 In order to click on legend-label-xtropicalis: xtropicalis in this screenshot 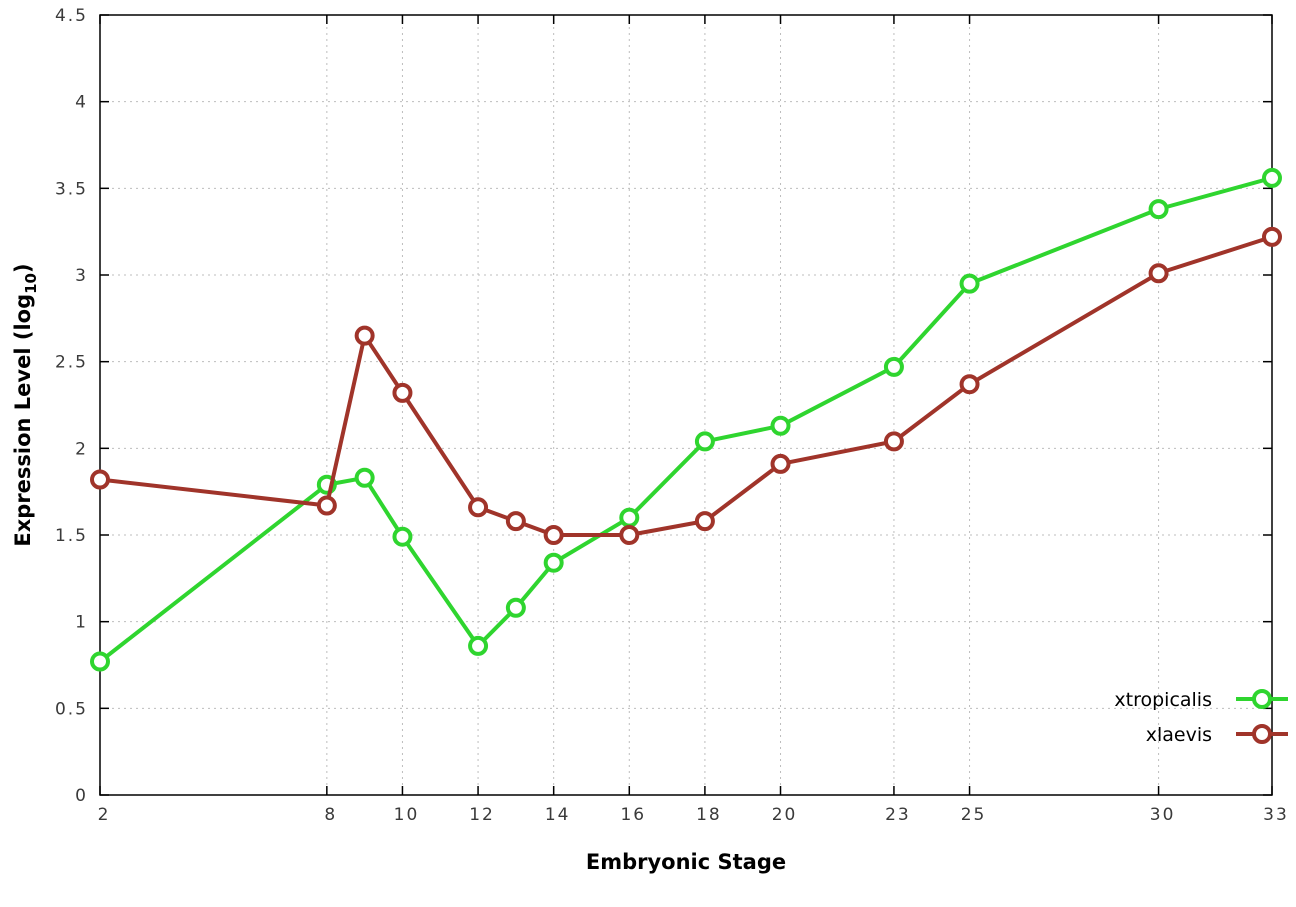, I will do `click(1163, 700)`.